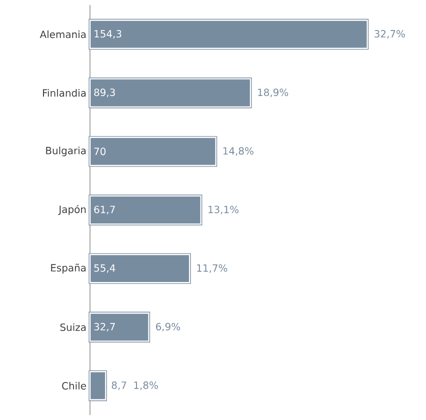  What do you see at coordinates (100, 152) in the screenshot?
I see `data-label: 70` at bounding box center [100, 152].